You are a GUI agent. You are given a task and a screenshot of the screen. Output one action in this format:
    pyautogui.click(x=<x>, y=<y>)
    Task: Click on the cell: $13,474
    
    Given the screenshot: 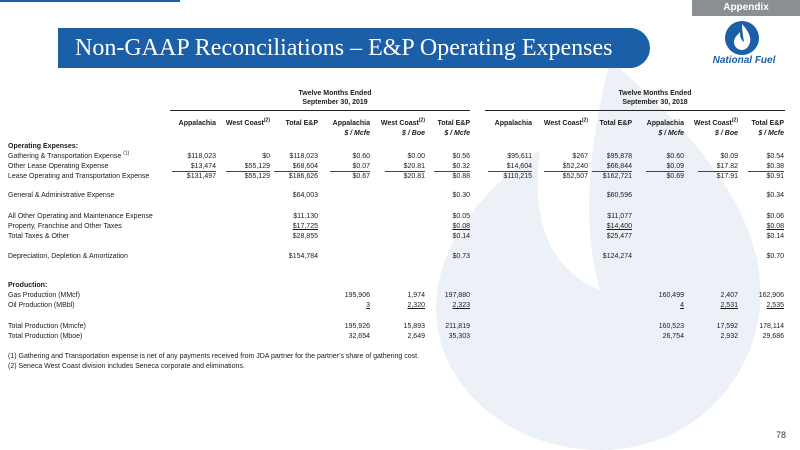 What is the action you would take?
    pyautogui.click(x=203, y=166)
    